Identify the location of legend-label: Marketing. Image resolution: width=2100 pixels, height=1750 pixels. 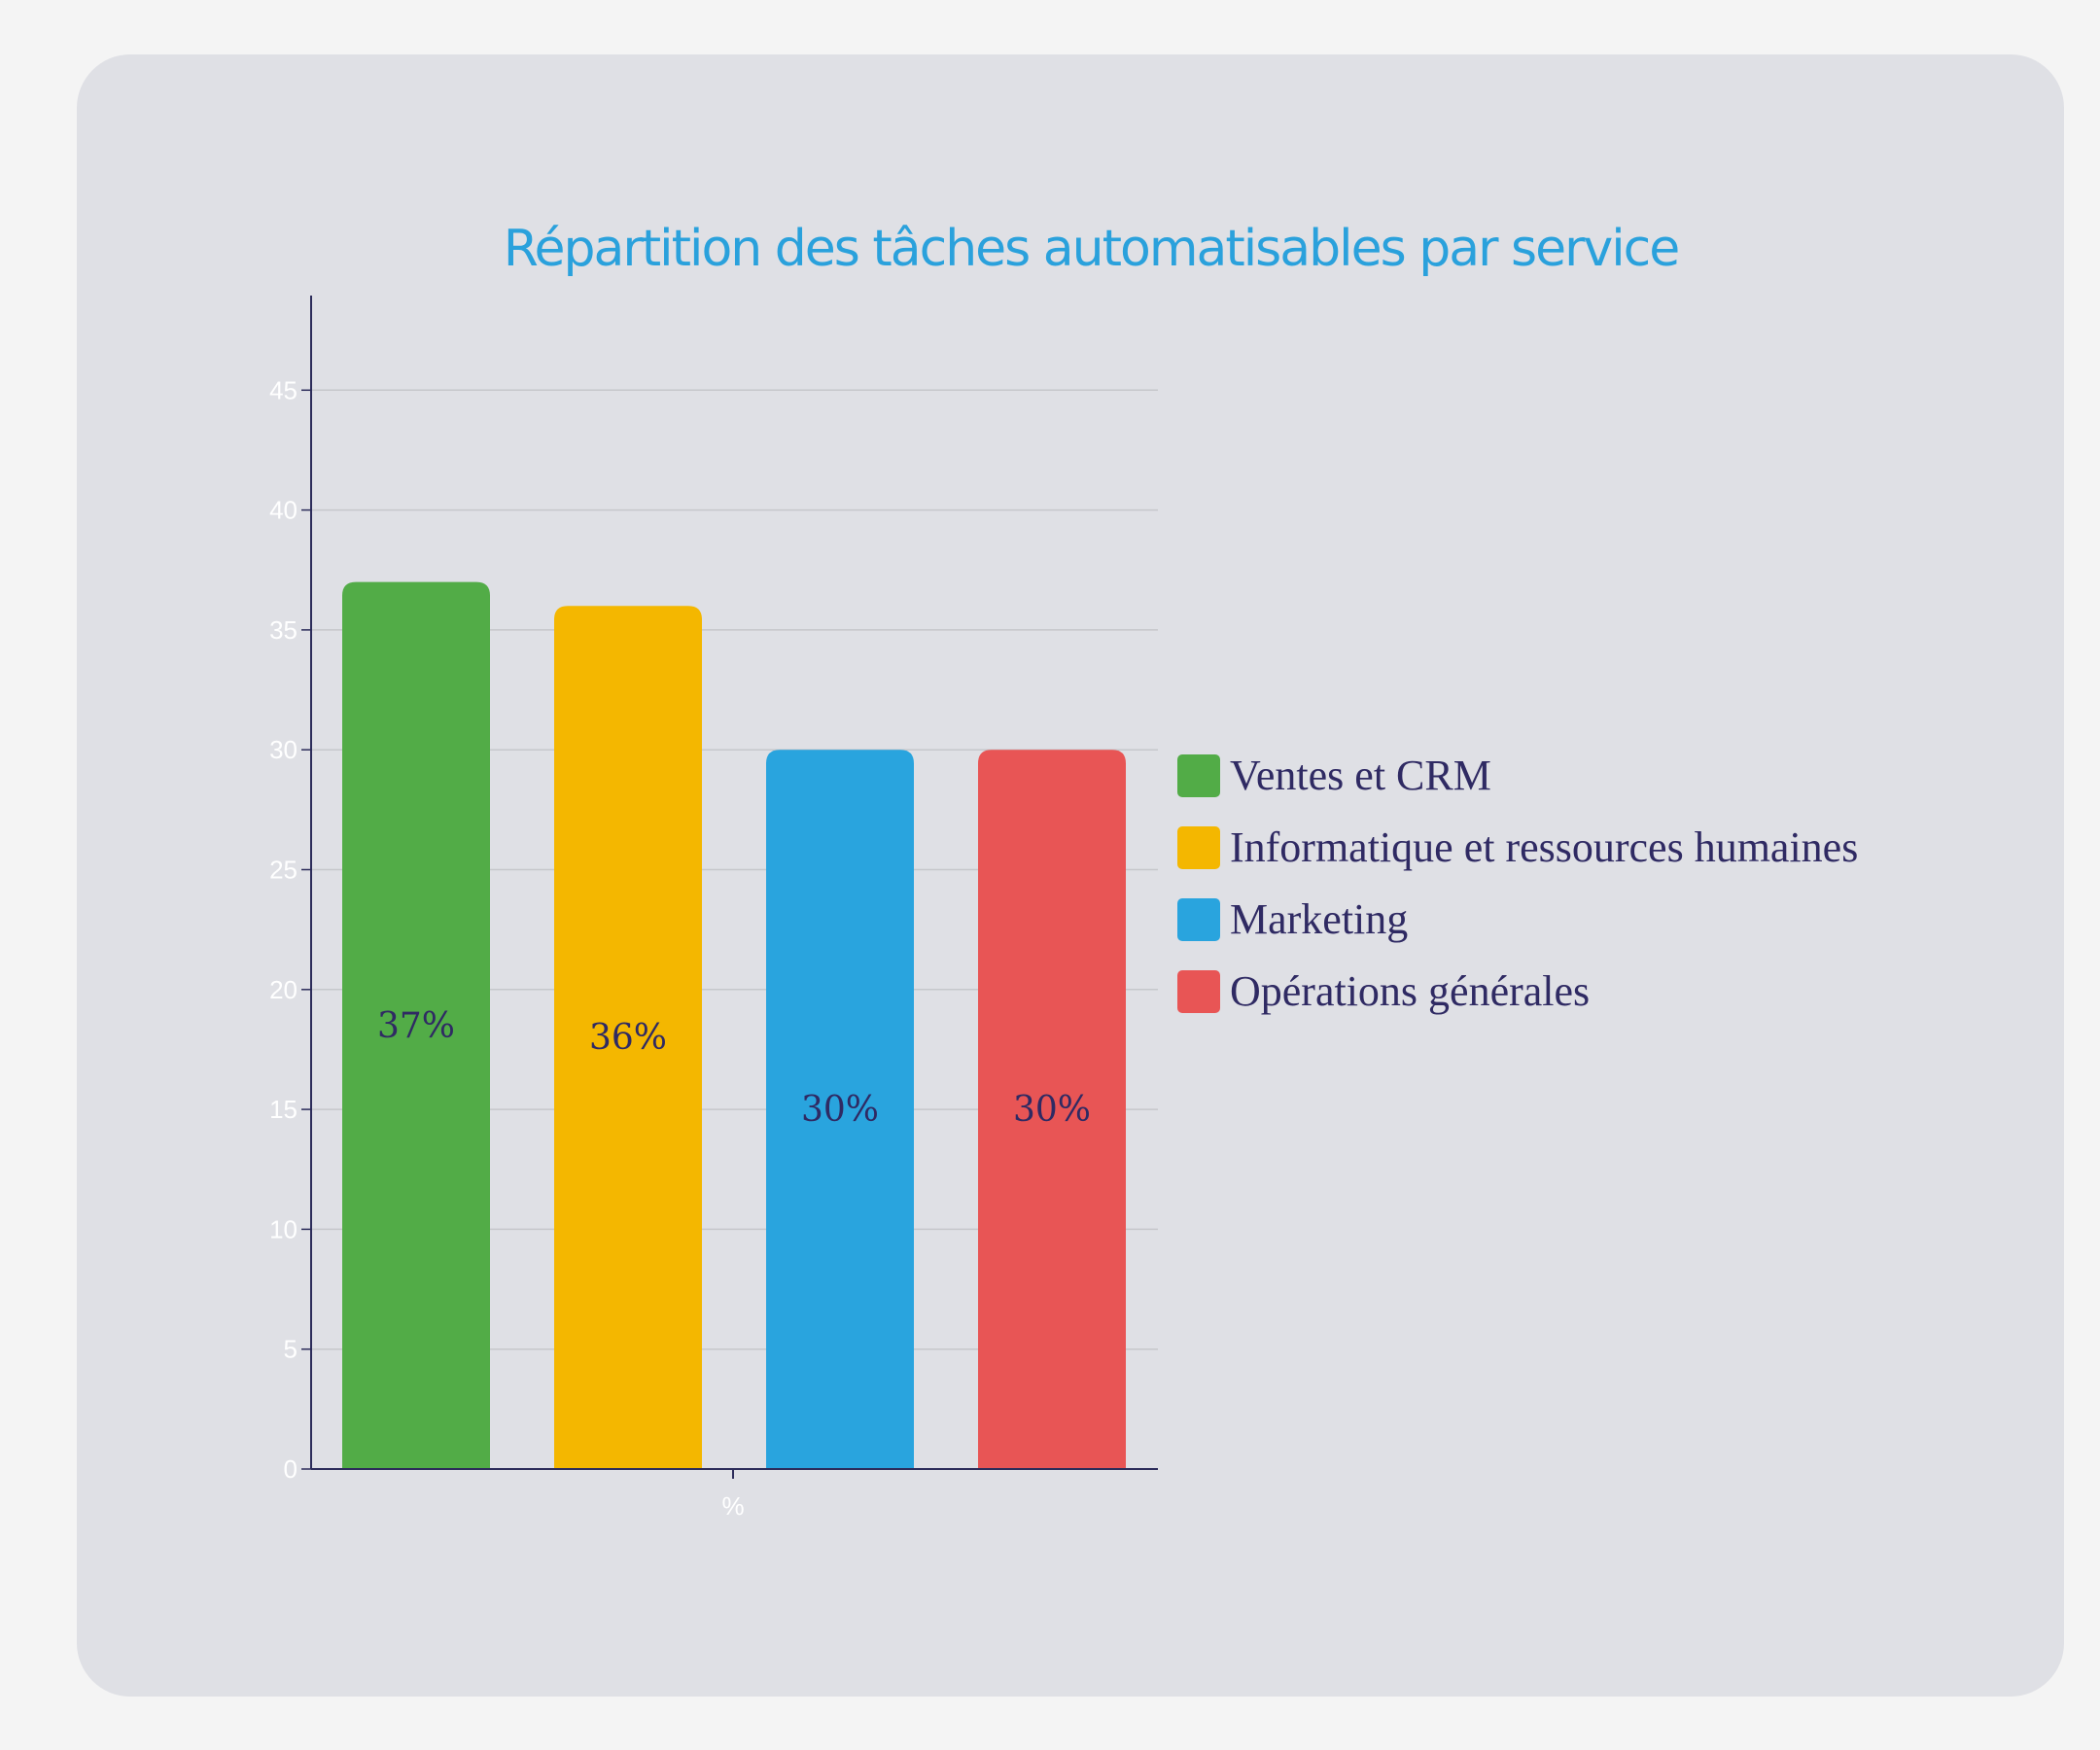
(1319, 919).